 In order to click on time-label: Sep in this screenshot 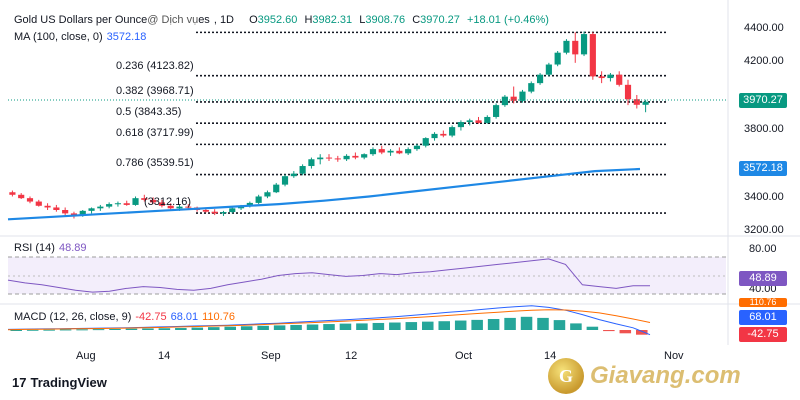, I will do `click(271, 356)`.